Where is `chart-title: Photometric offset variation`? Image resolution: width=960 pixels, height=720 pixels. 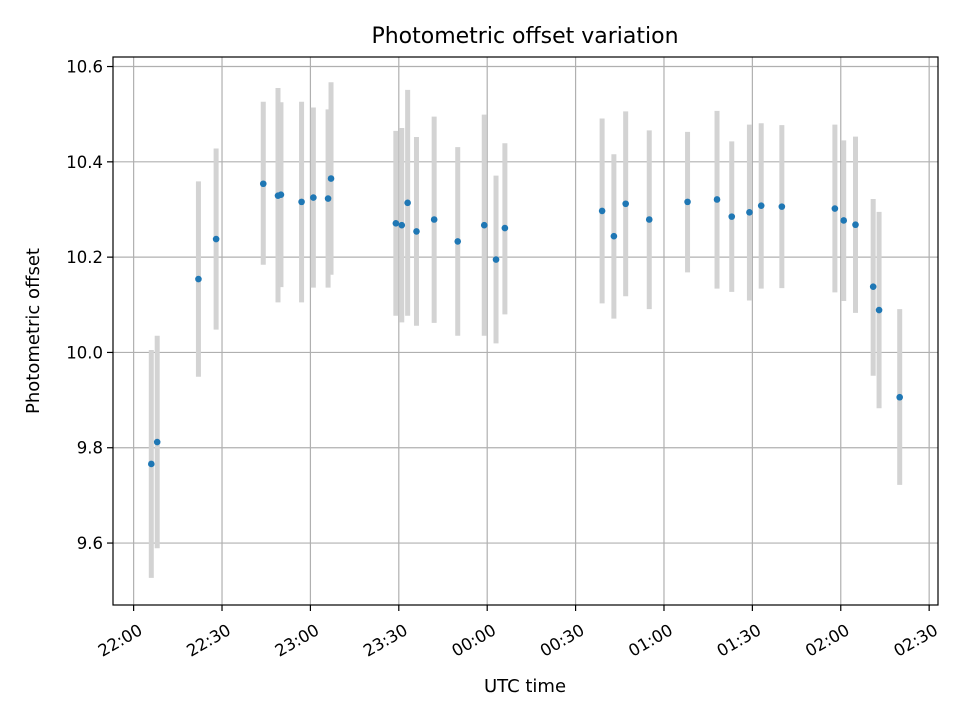 chart-title: Photometric offset variation is located at coordinates (524, 36).